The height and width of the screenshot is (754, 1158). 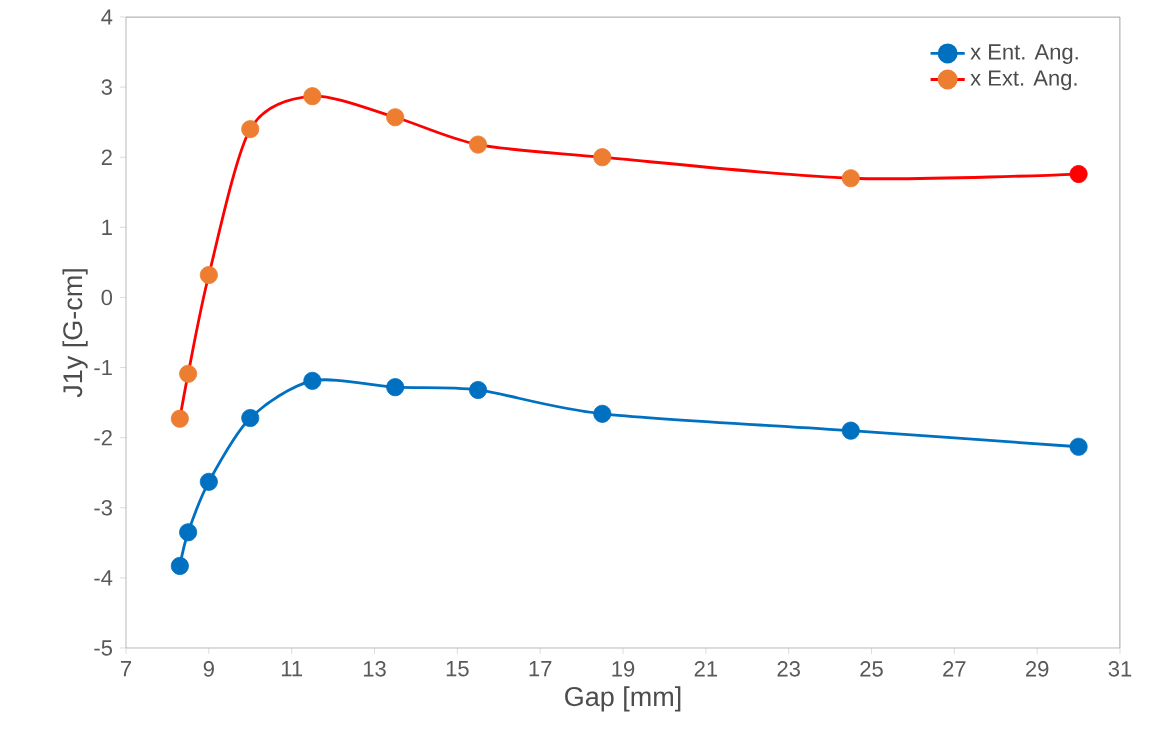 What do you see at coordinates (788, 669) in the screenshot?
I see `x-tick-label: 23` at bounding box center [788, 669].